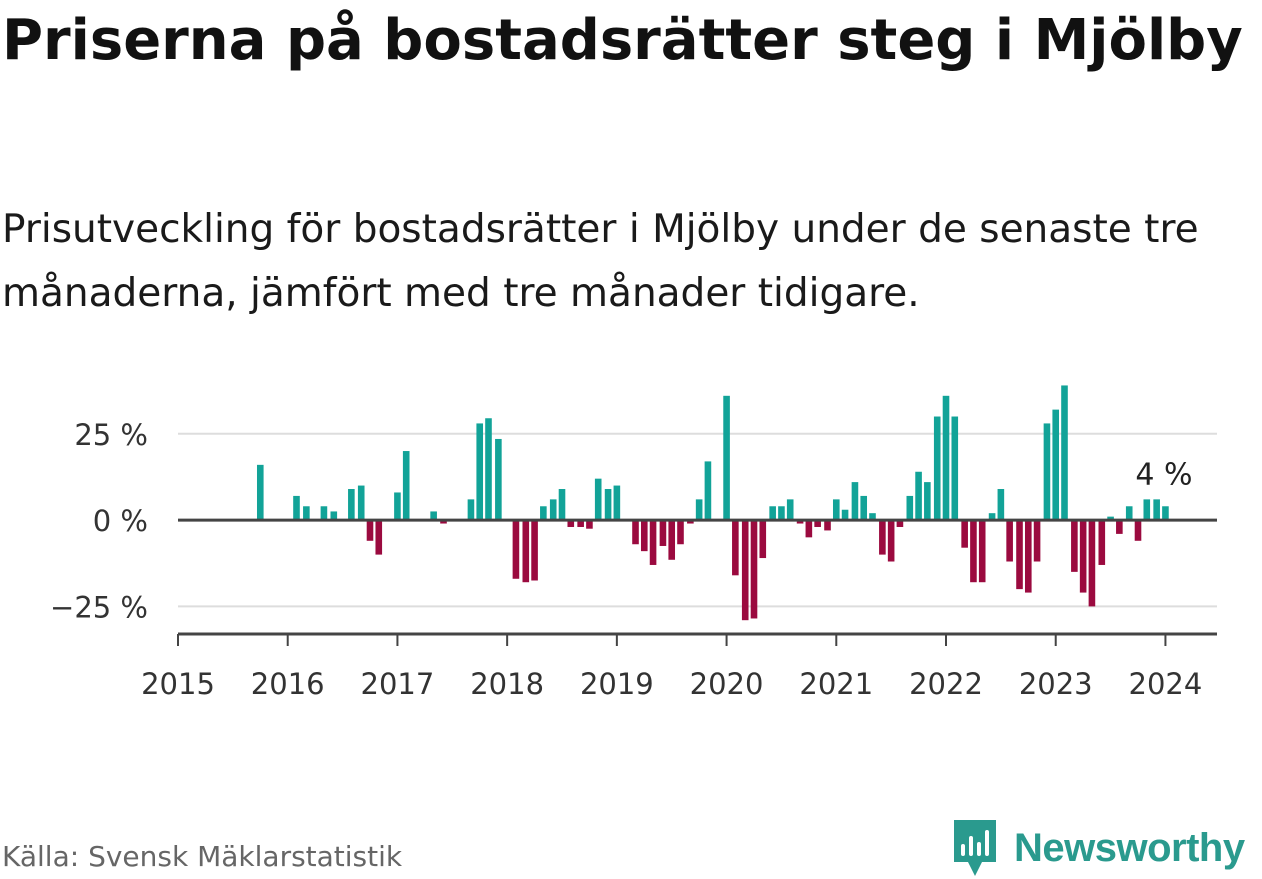 This screenshot has width=1262, height=879. Describe the element at coordinates (288, 683) in the screenshot. I see `x-tick-label: 2016` at that location.